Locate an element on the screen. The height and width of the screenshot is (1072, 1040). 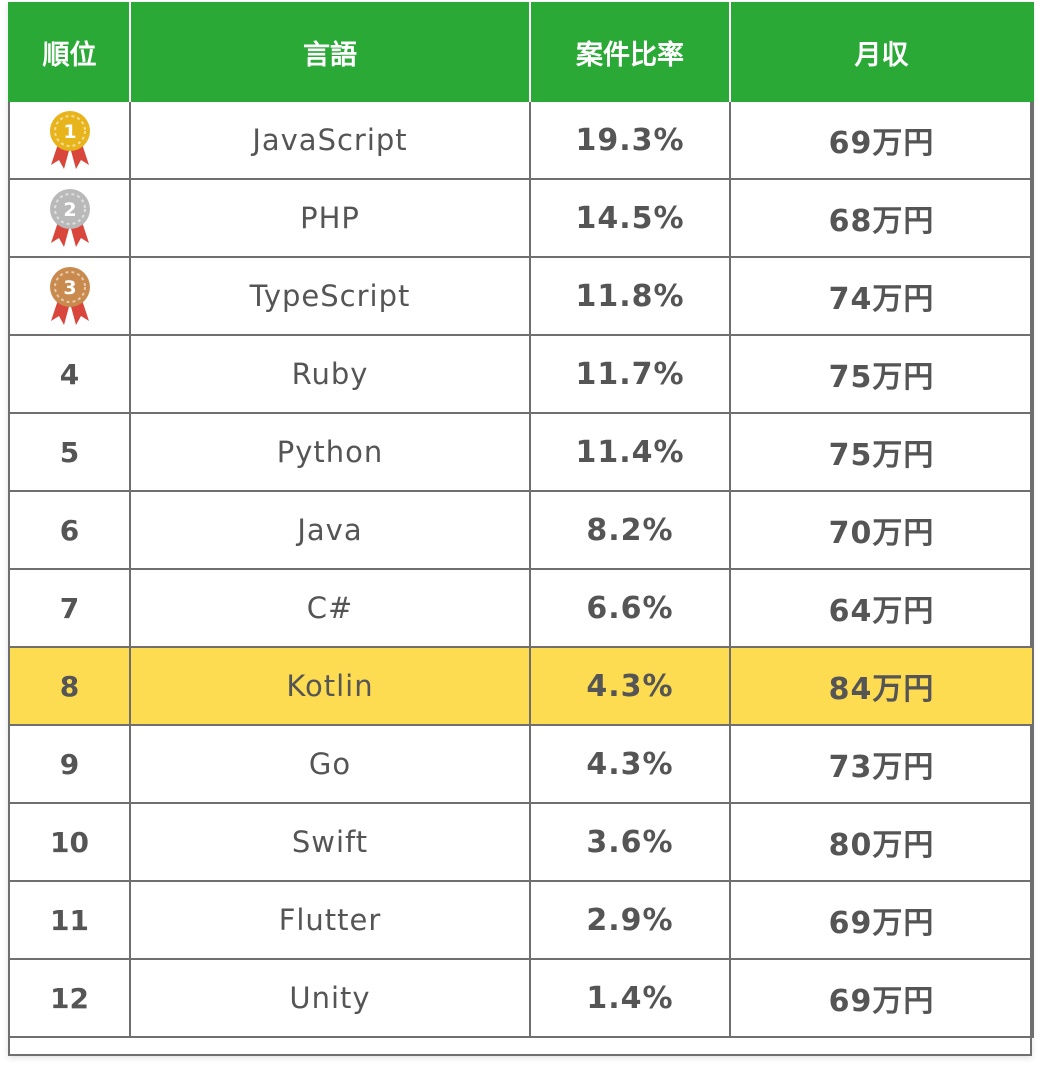
table-row: 2 PHP 14.5% 68万円 is located at coordinates (521, 218).